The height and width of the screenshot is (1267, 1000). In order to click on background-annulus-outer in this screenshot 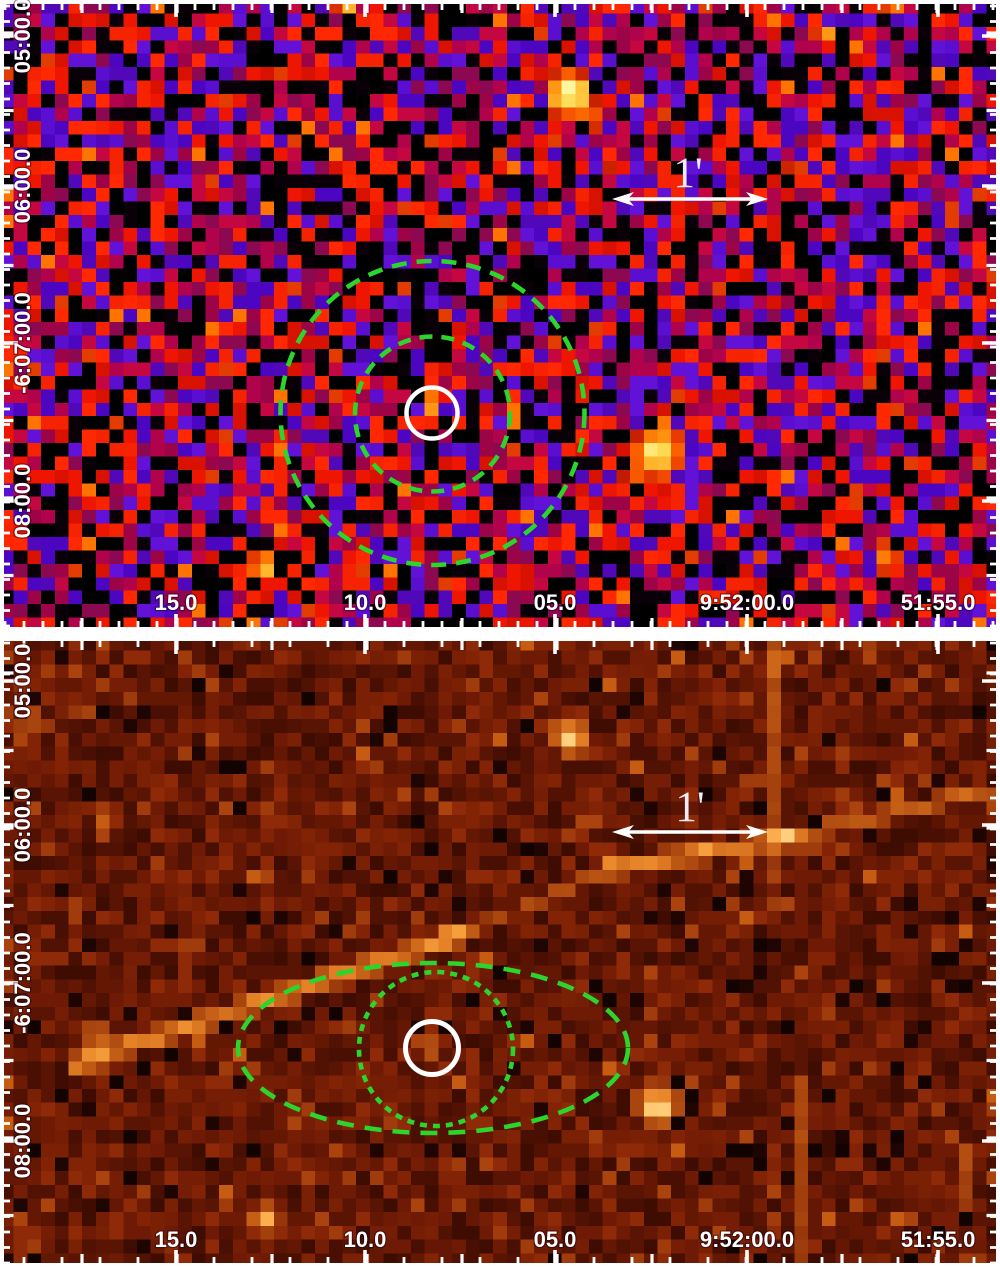, I will do `click(432, 413)`.